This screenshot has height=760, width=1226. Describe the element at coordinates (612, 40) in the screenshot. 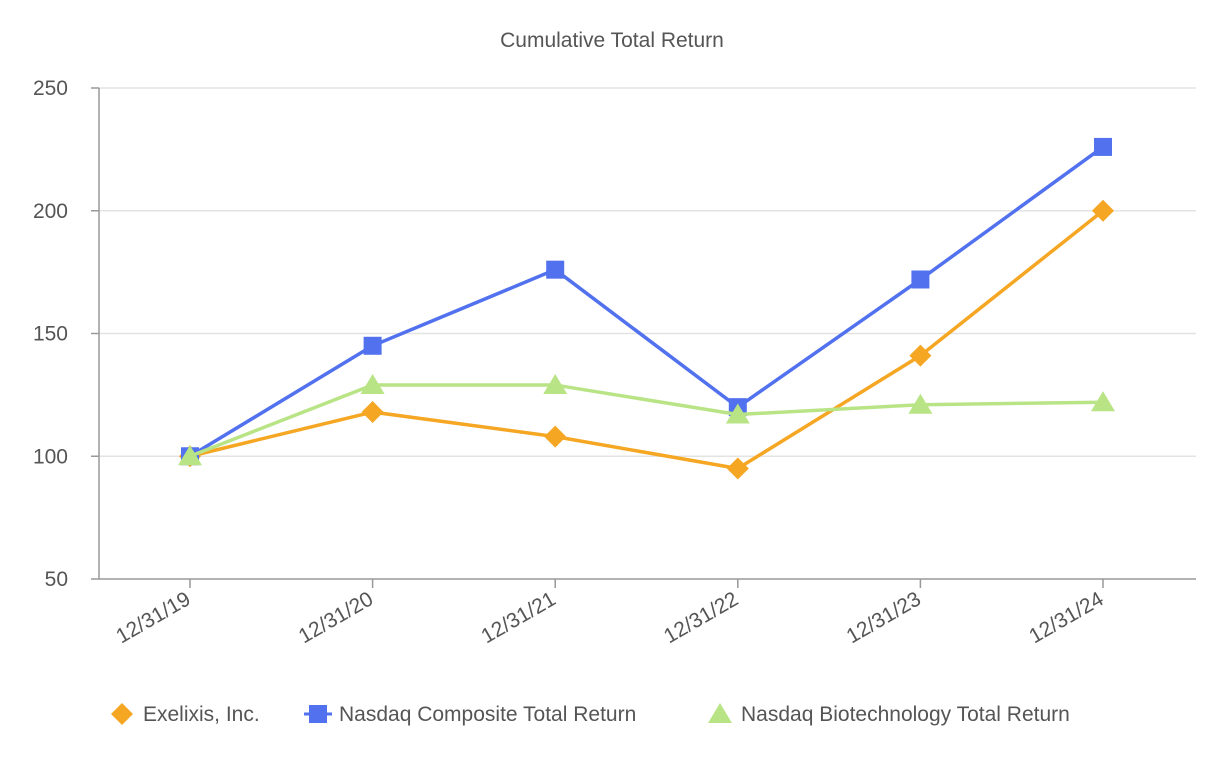

I see `chart-title: Cumulative Total Return` at that location.